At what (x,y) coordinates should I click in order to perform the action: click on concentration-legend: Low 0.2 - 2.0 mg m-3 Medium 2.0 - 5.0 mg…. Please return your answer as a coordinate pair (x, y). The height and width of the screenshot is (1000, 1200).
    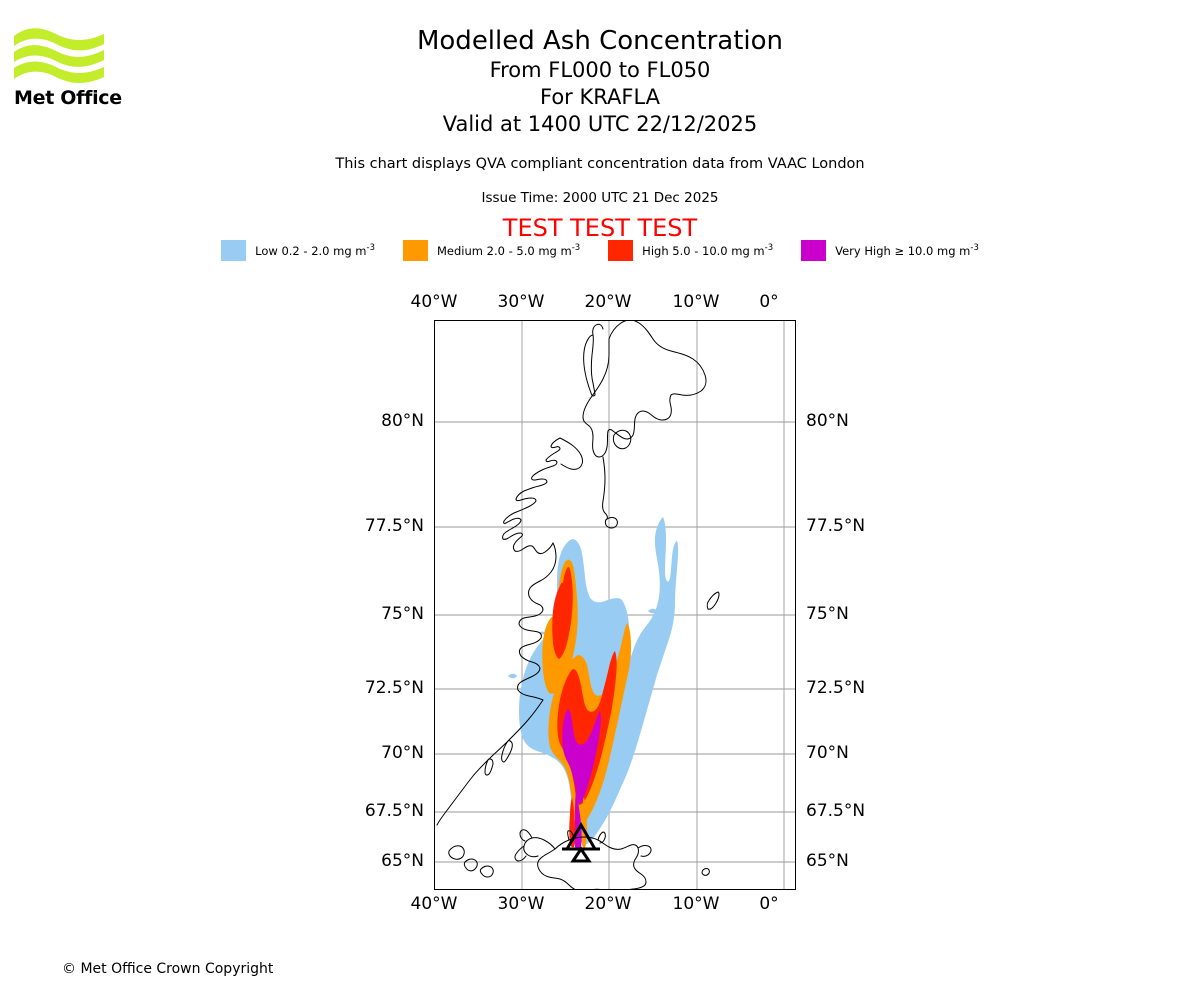
    Looking at the image, I should click on (600, 250).